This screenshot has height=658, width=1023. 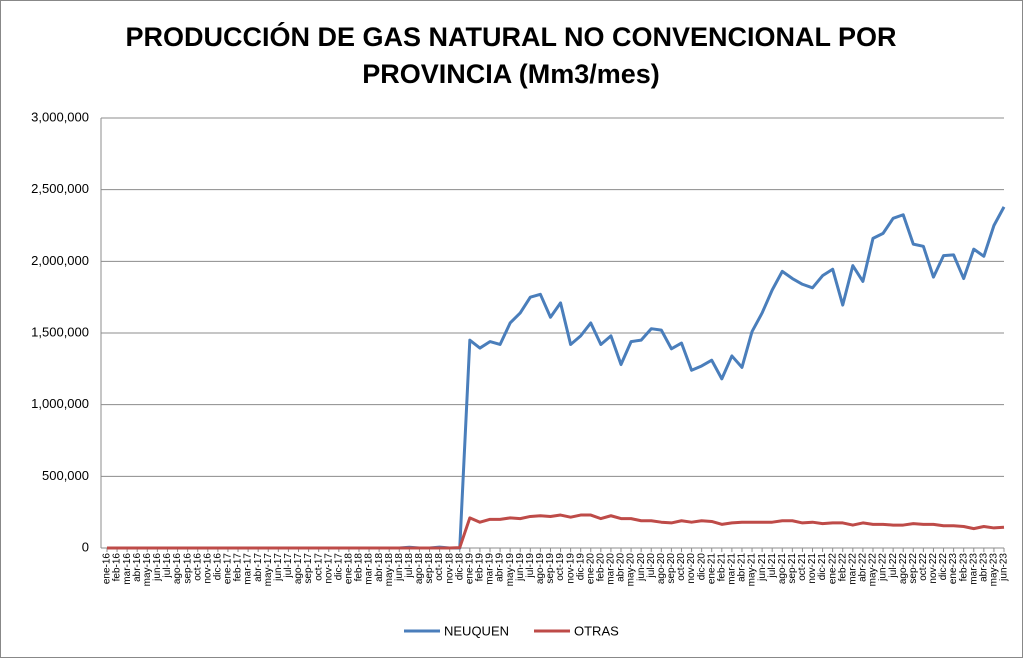 I want to click on x-tick-label: oct-19, so click(x=560, y=567).